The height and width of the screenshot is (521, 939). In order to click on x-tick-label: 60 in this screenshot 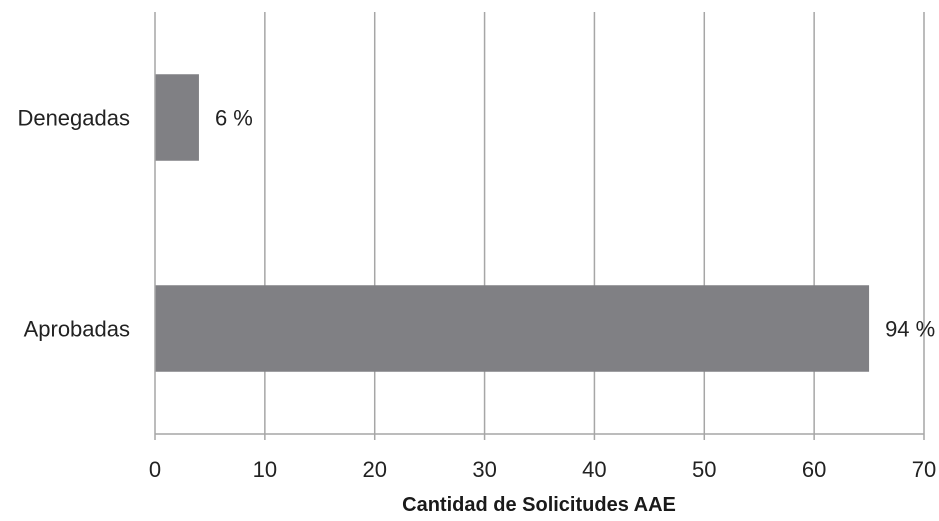, I will do `click(814, 469)`.